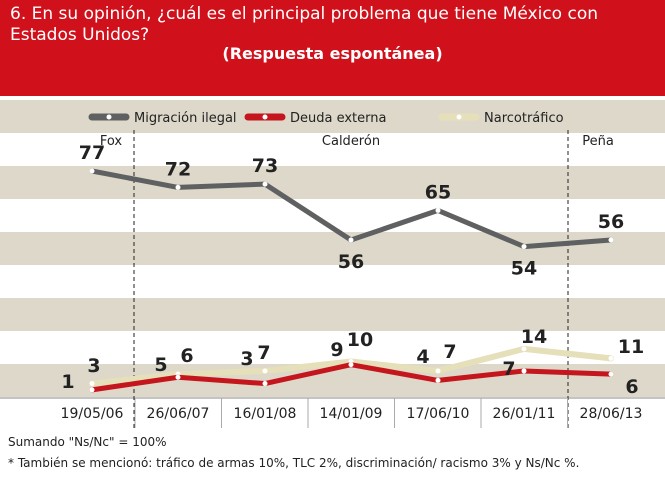  Describe the element at coordinates (93, 366) in the screenshot. I see `data-label-narco: 3` at that location.